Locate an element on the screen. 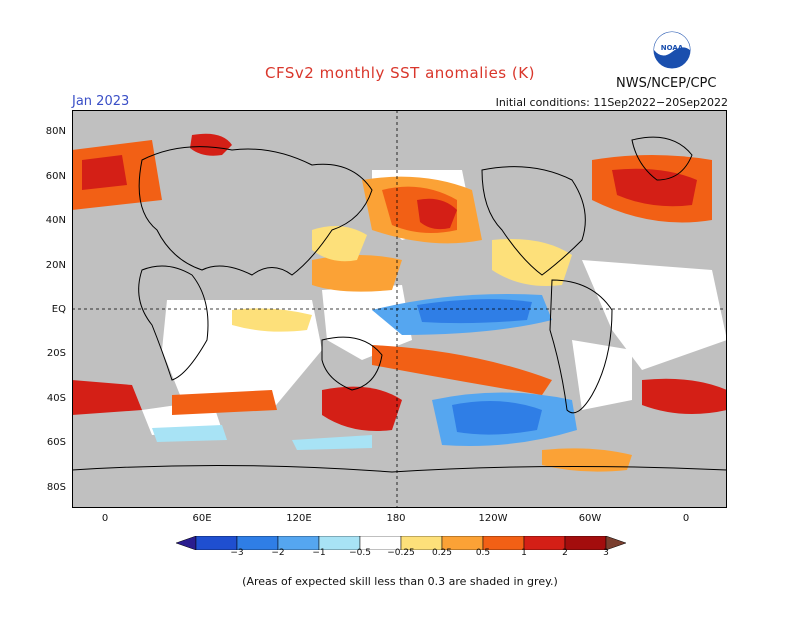 This screenshot has height=618, width=800. lat-label: EQ is located at coordinates (58, 309).